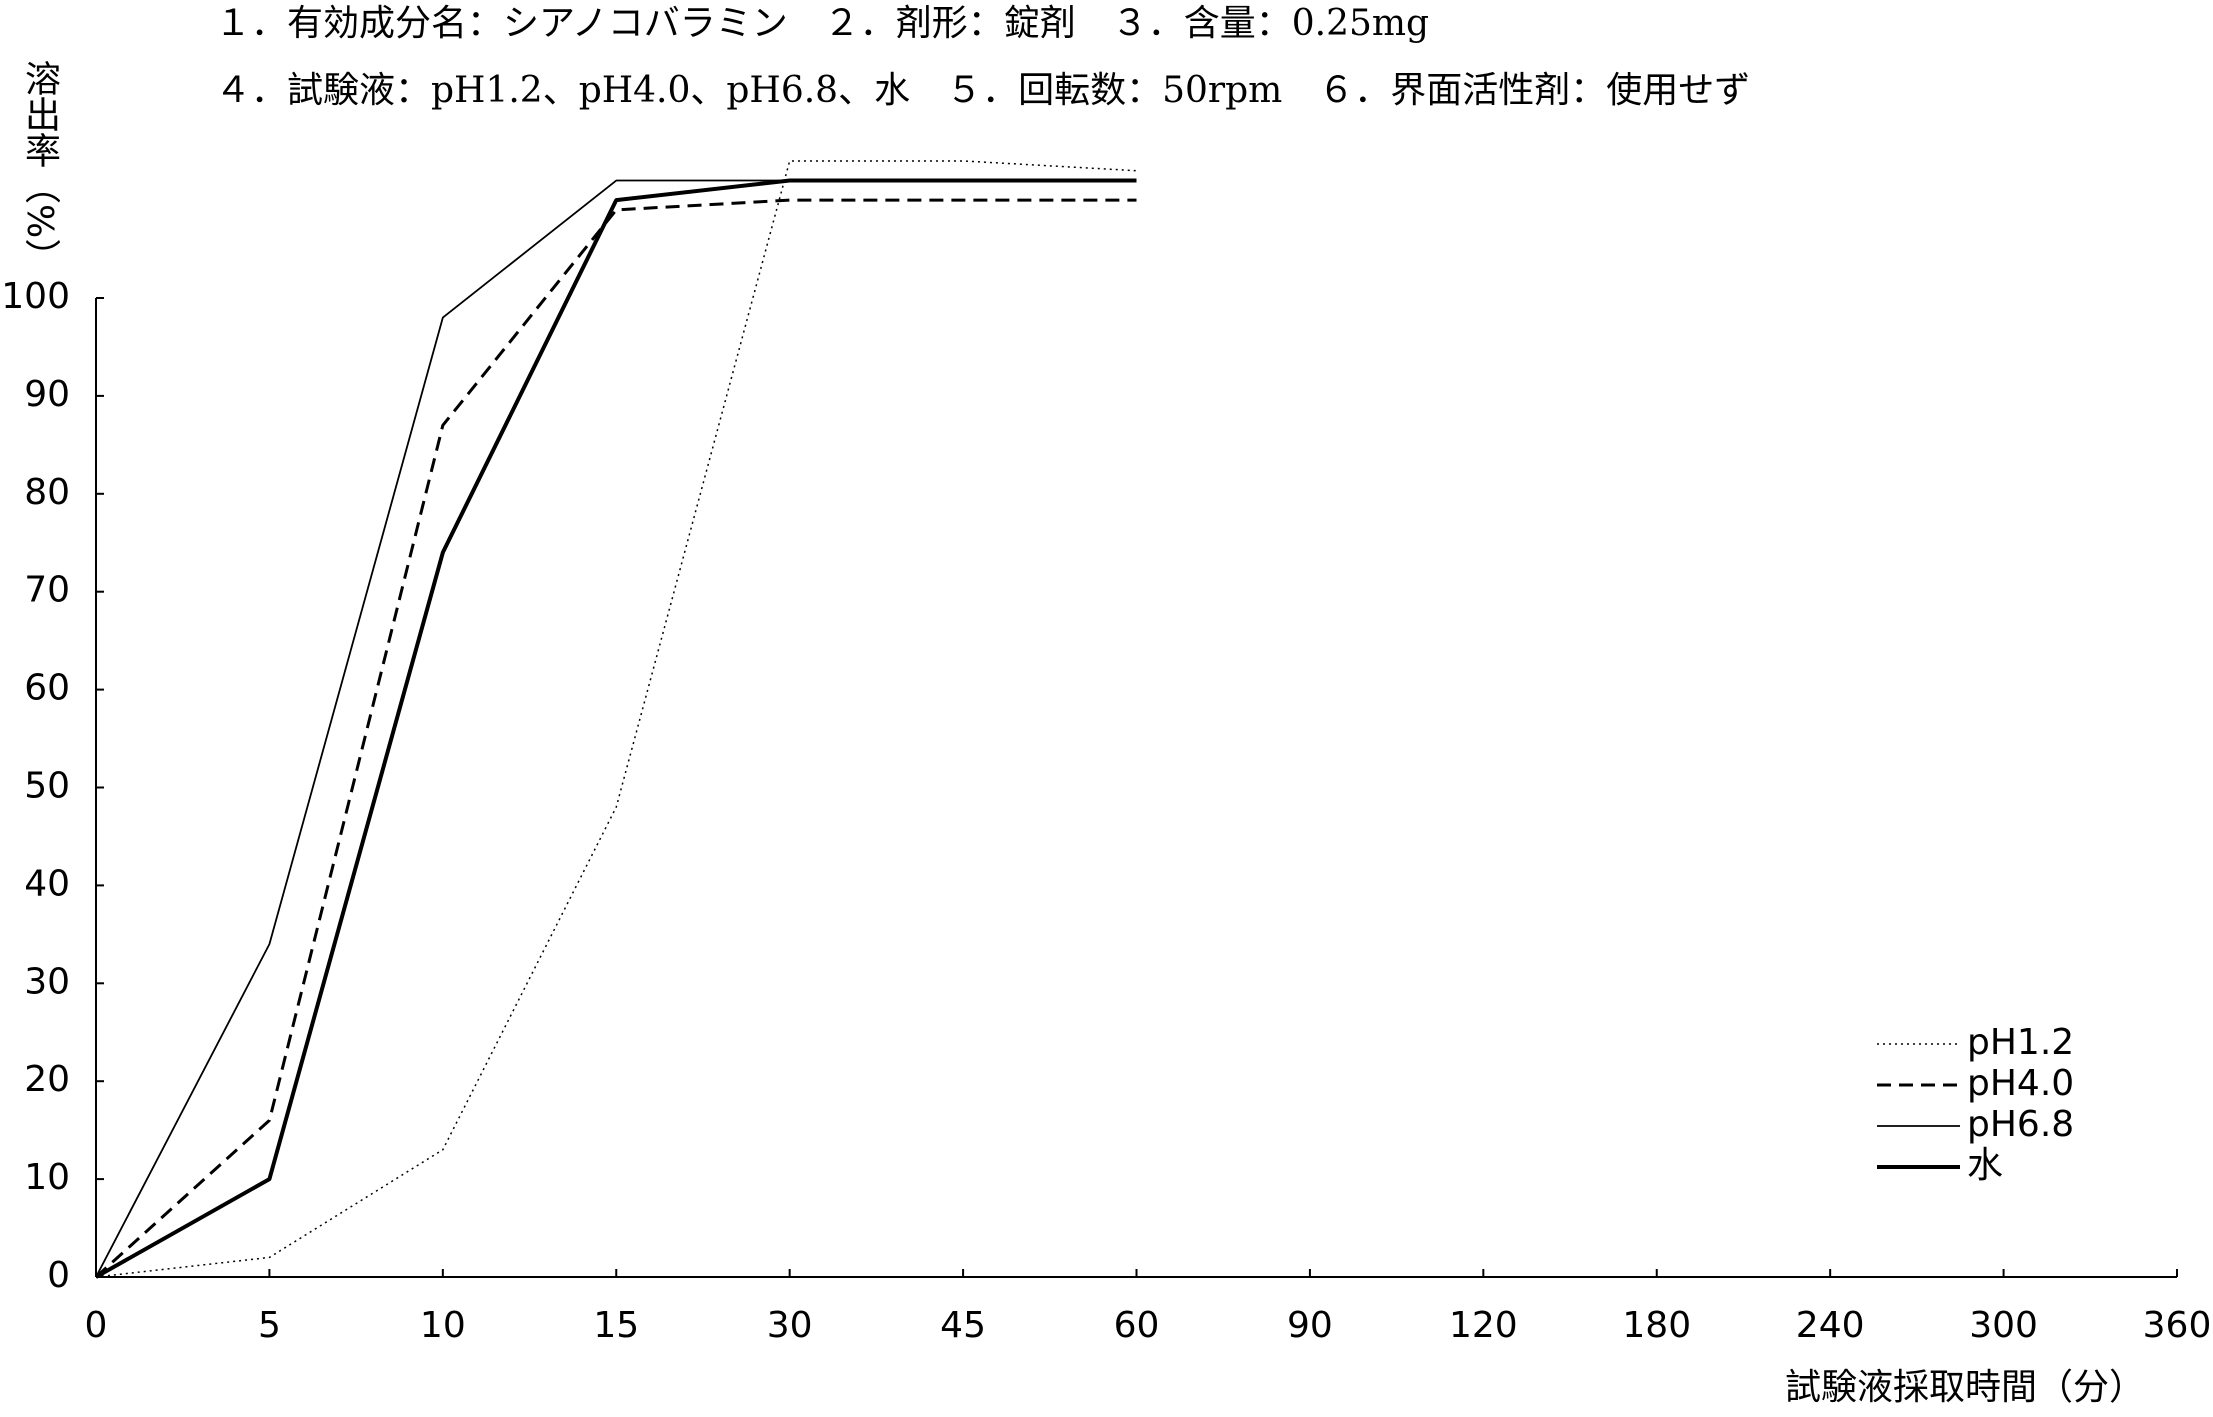 The width and height of the screenshot is (2213, 1417). What do you see at coordinates (47, 1079) in the screenshot?
I see `y-tick-label: 20` at bounding box center [47, 1079].